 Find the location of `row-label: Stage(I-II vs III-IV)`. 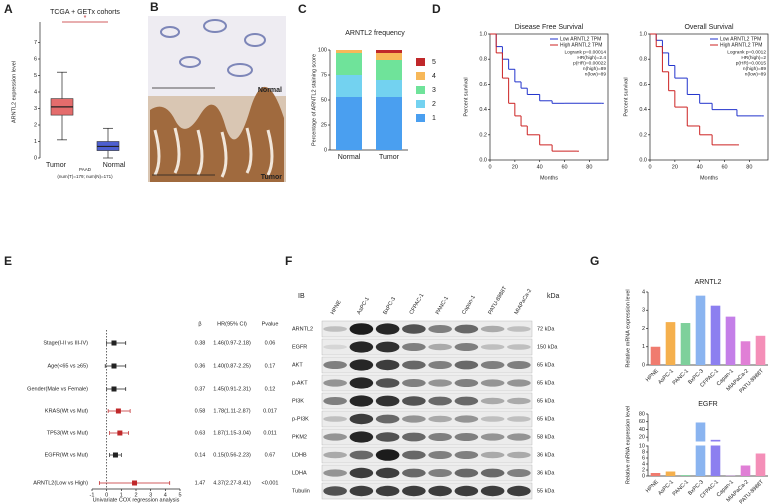

row-label: Stage(I-II vs III-IV) is located at coordinates (65, 343).